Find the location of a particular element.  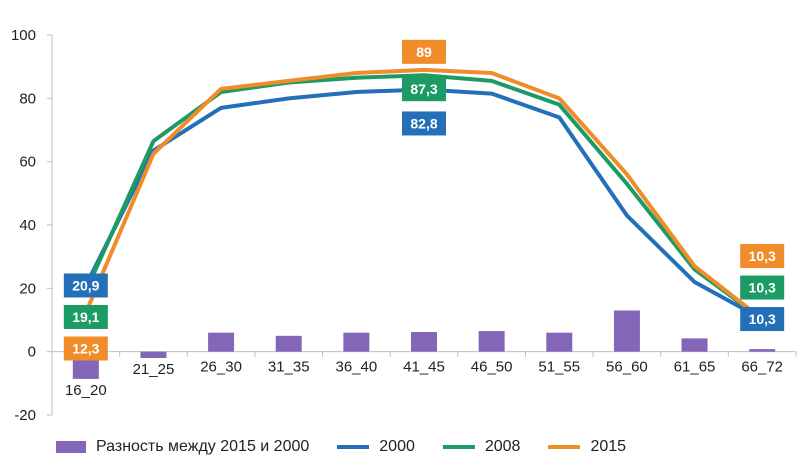

legend-item-difference: Разность между 2015 и 2000 is located at coordinates (182, 447).